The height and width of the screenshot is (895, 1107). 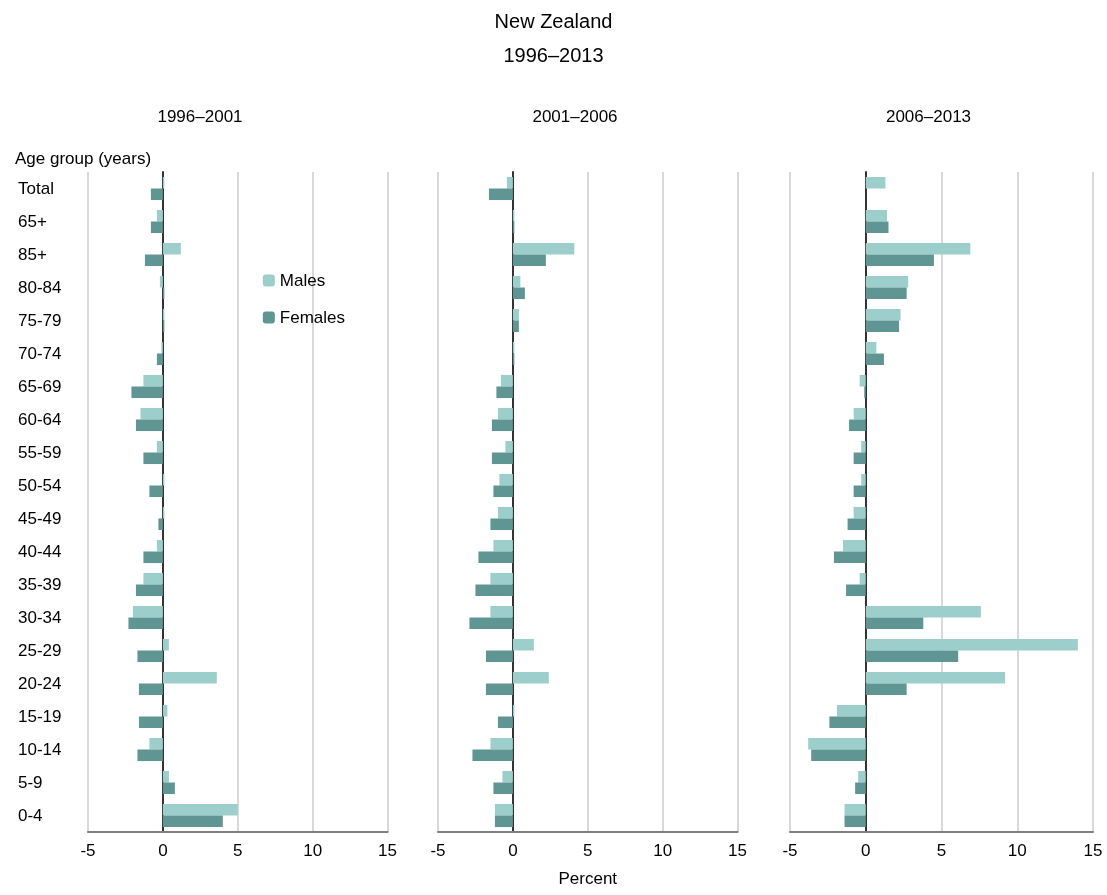 What do you see at coordinates (928, 116) in the screenshot?
I see `chart-title: 2006–2013` at bounding box center [928, 116].